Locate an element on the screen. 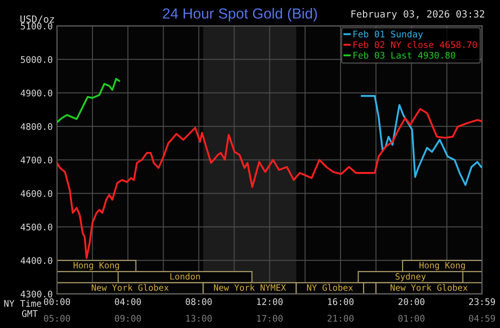  x2-tick-label: 09:00 is located at coordinates (127, 318).